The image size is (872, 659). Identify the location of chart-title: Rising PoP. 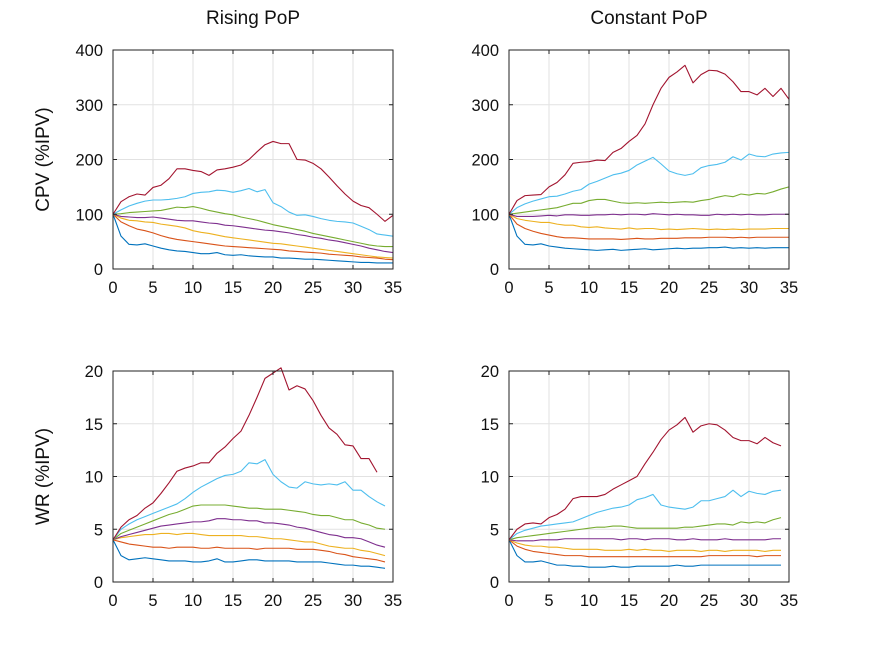
(253, 18).